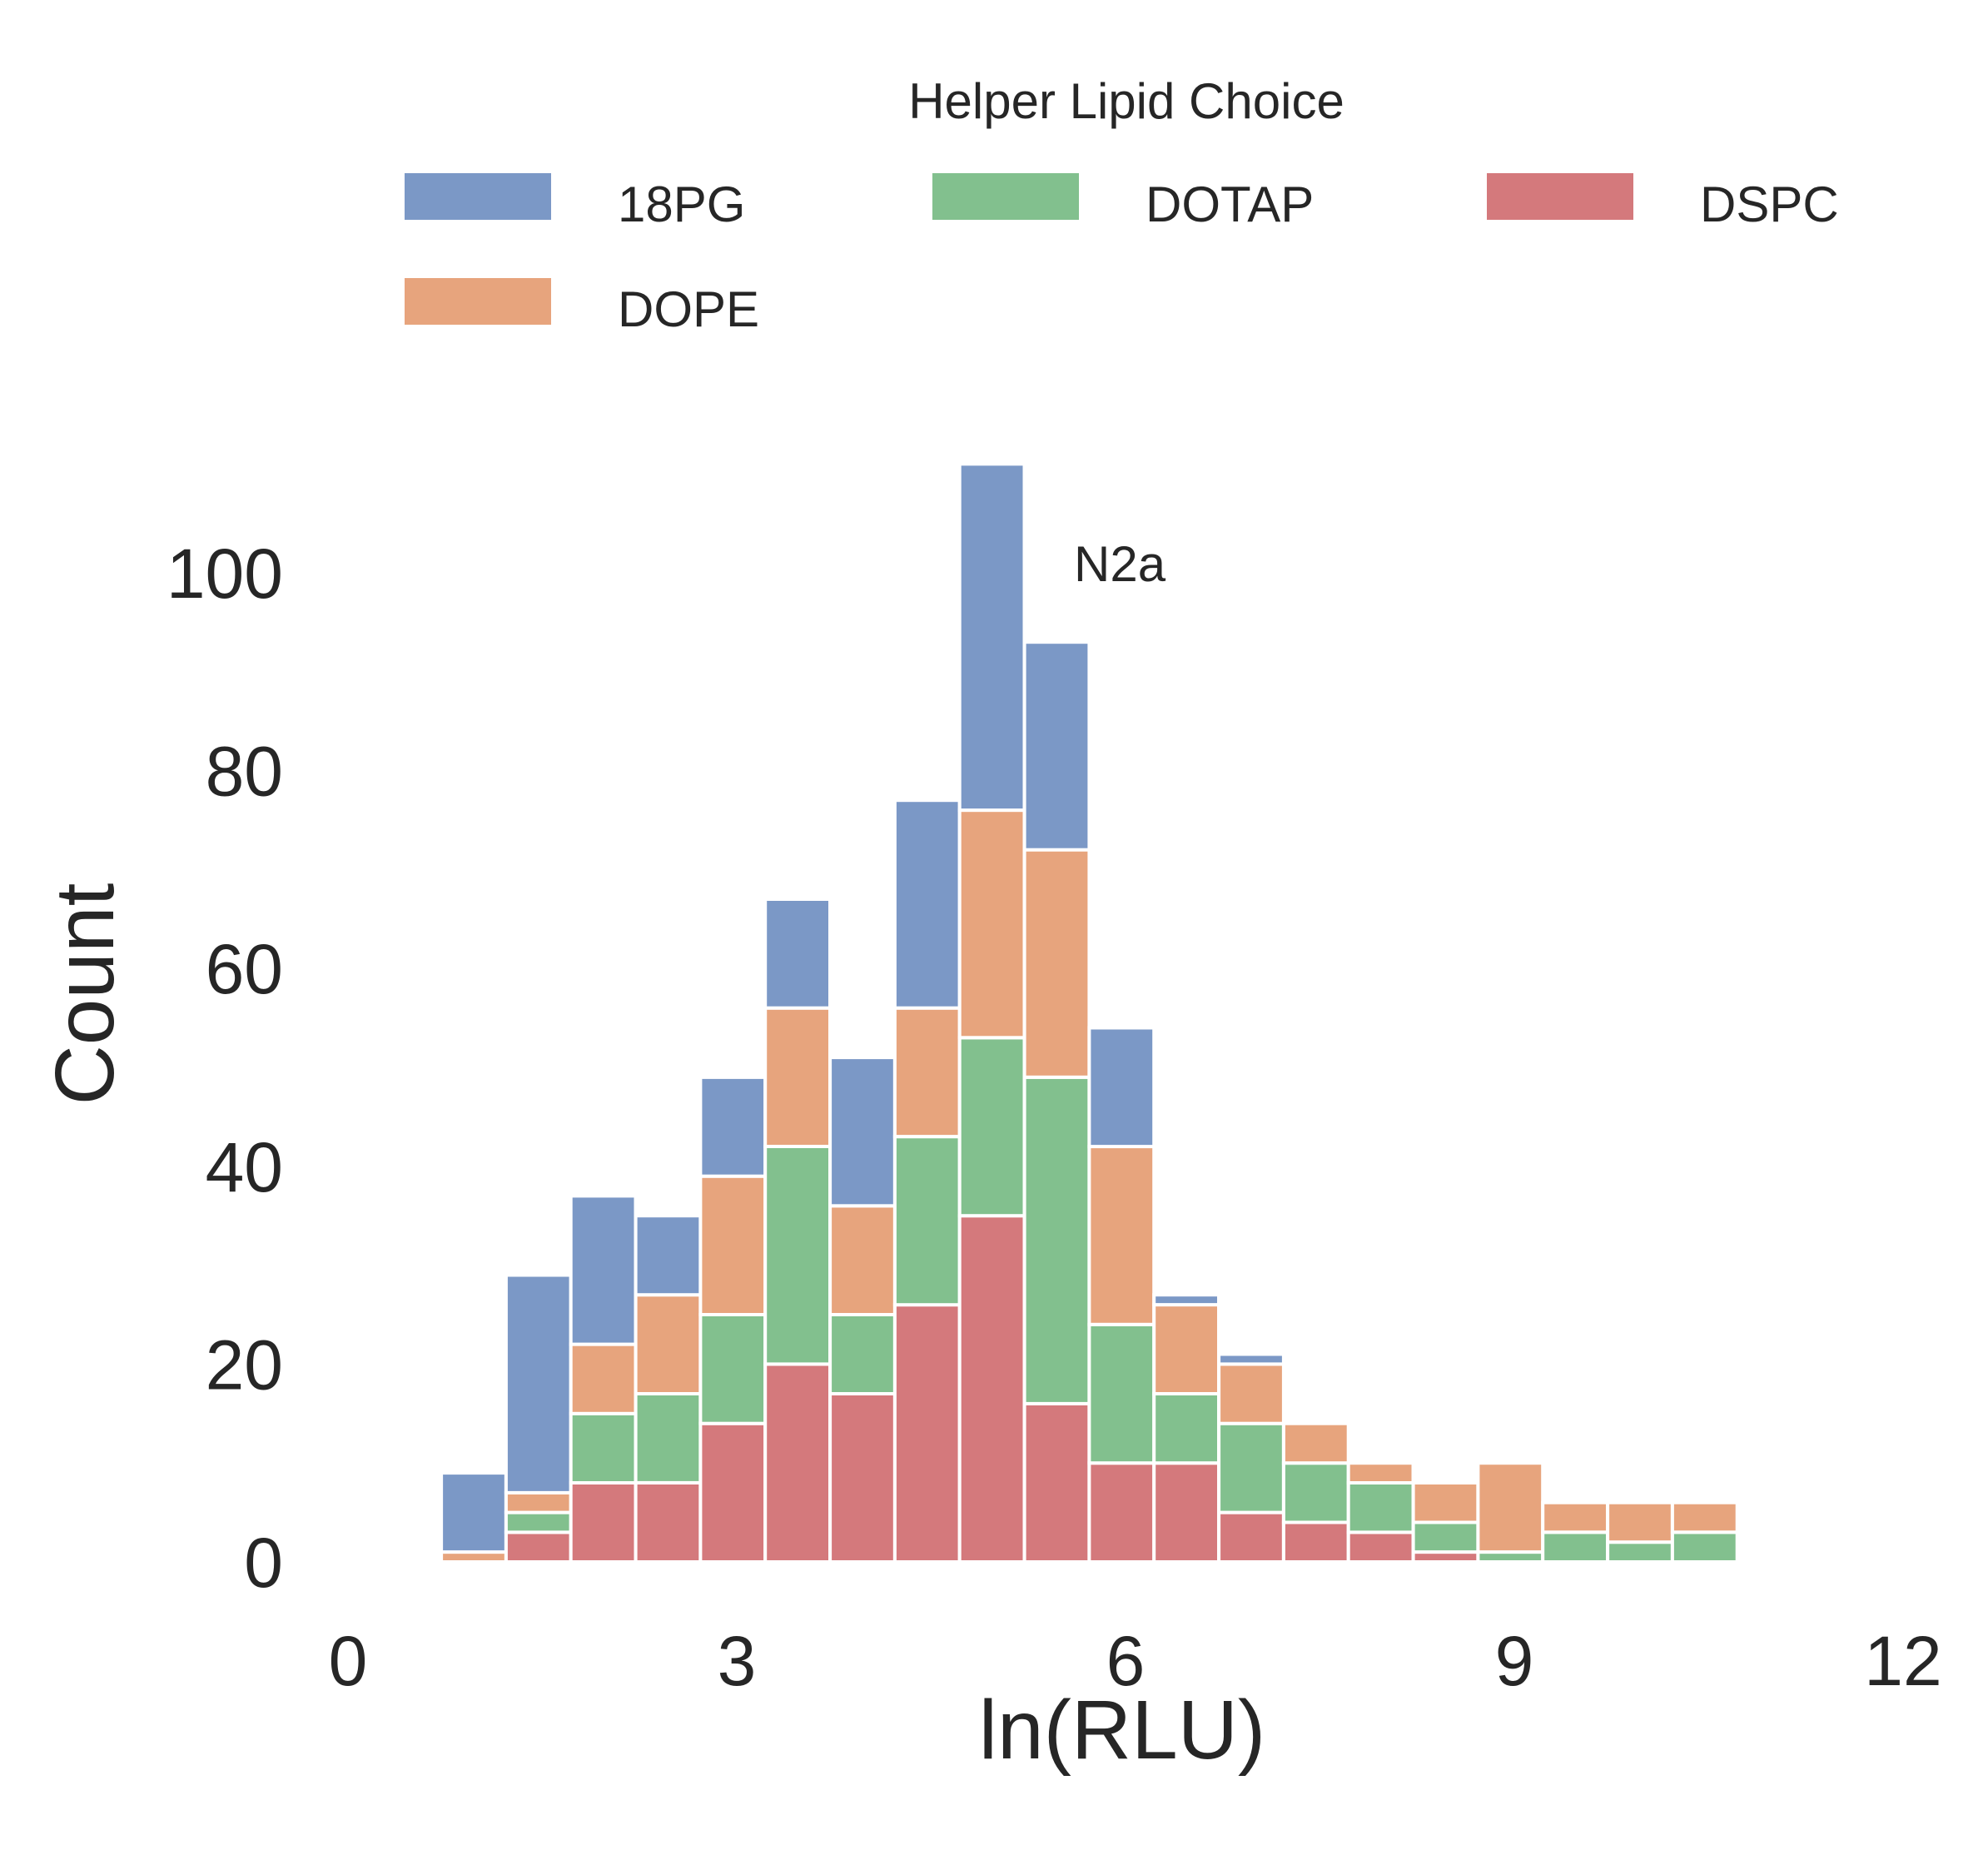  What do you see at coordinates (1122, 1730) in the screenshot?
I see `x-axis-label: ln(RLU)` at bounding box center [1122, 1730].